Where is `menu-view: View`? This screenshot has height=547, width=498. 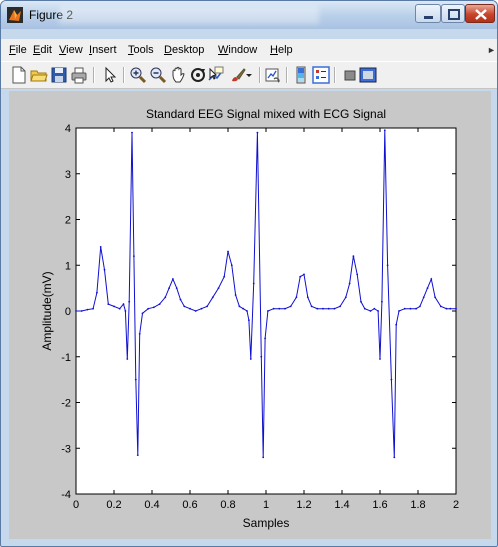
menu-view: View is located at coordinates (71, 50).